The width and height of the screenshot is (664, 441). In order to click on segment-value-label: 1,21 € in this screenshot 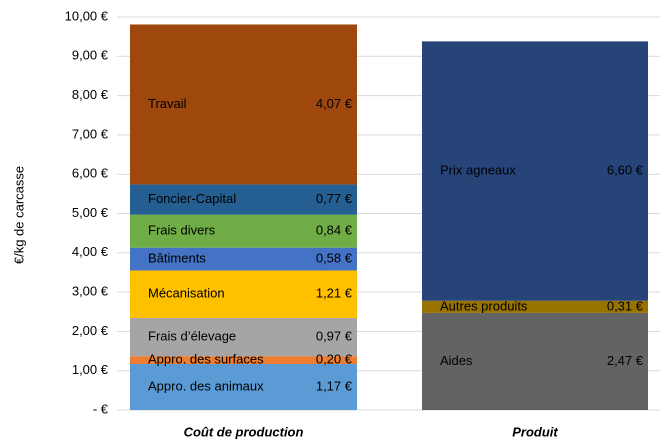, I will do `click(334, 293)`.